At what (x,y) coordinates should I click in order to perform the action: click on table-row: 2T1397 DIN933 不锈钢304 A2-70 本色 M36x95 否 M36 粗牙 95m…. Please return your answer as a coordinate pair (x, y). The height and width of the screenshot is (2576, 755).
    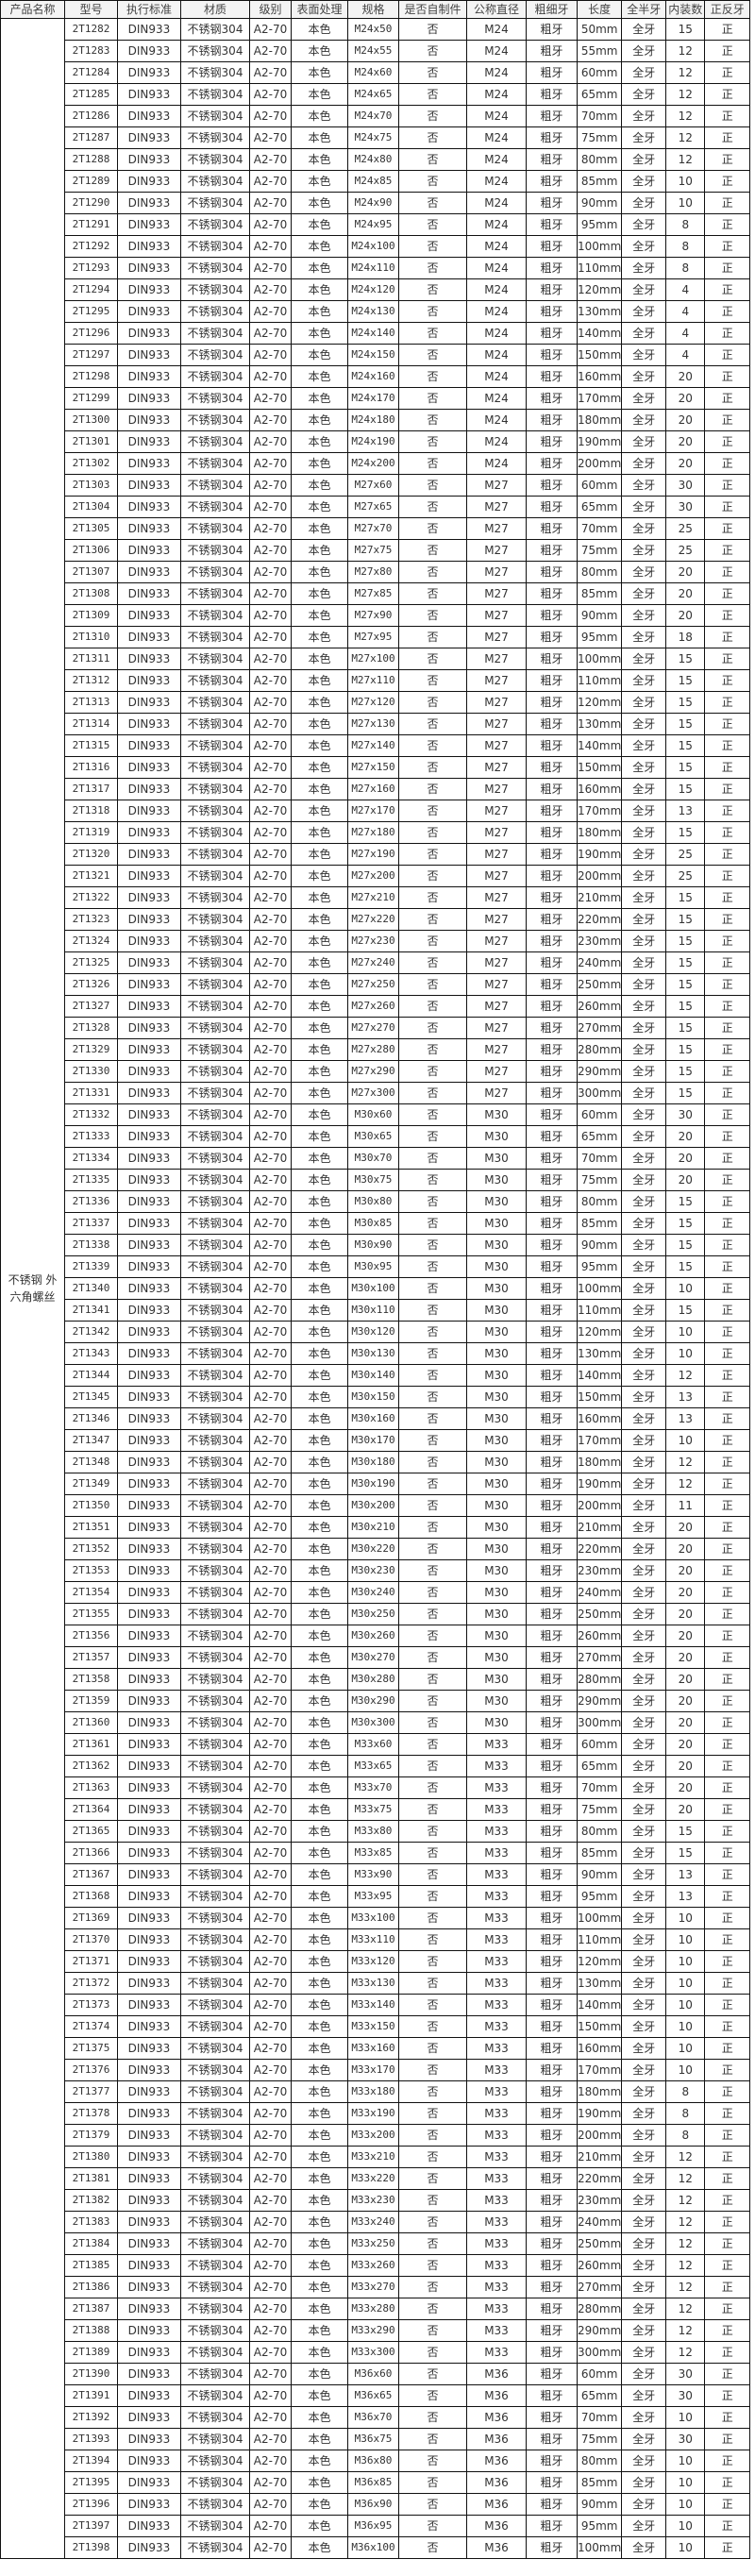
    Looking at the image, I should click on (376, 2526).